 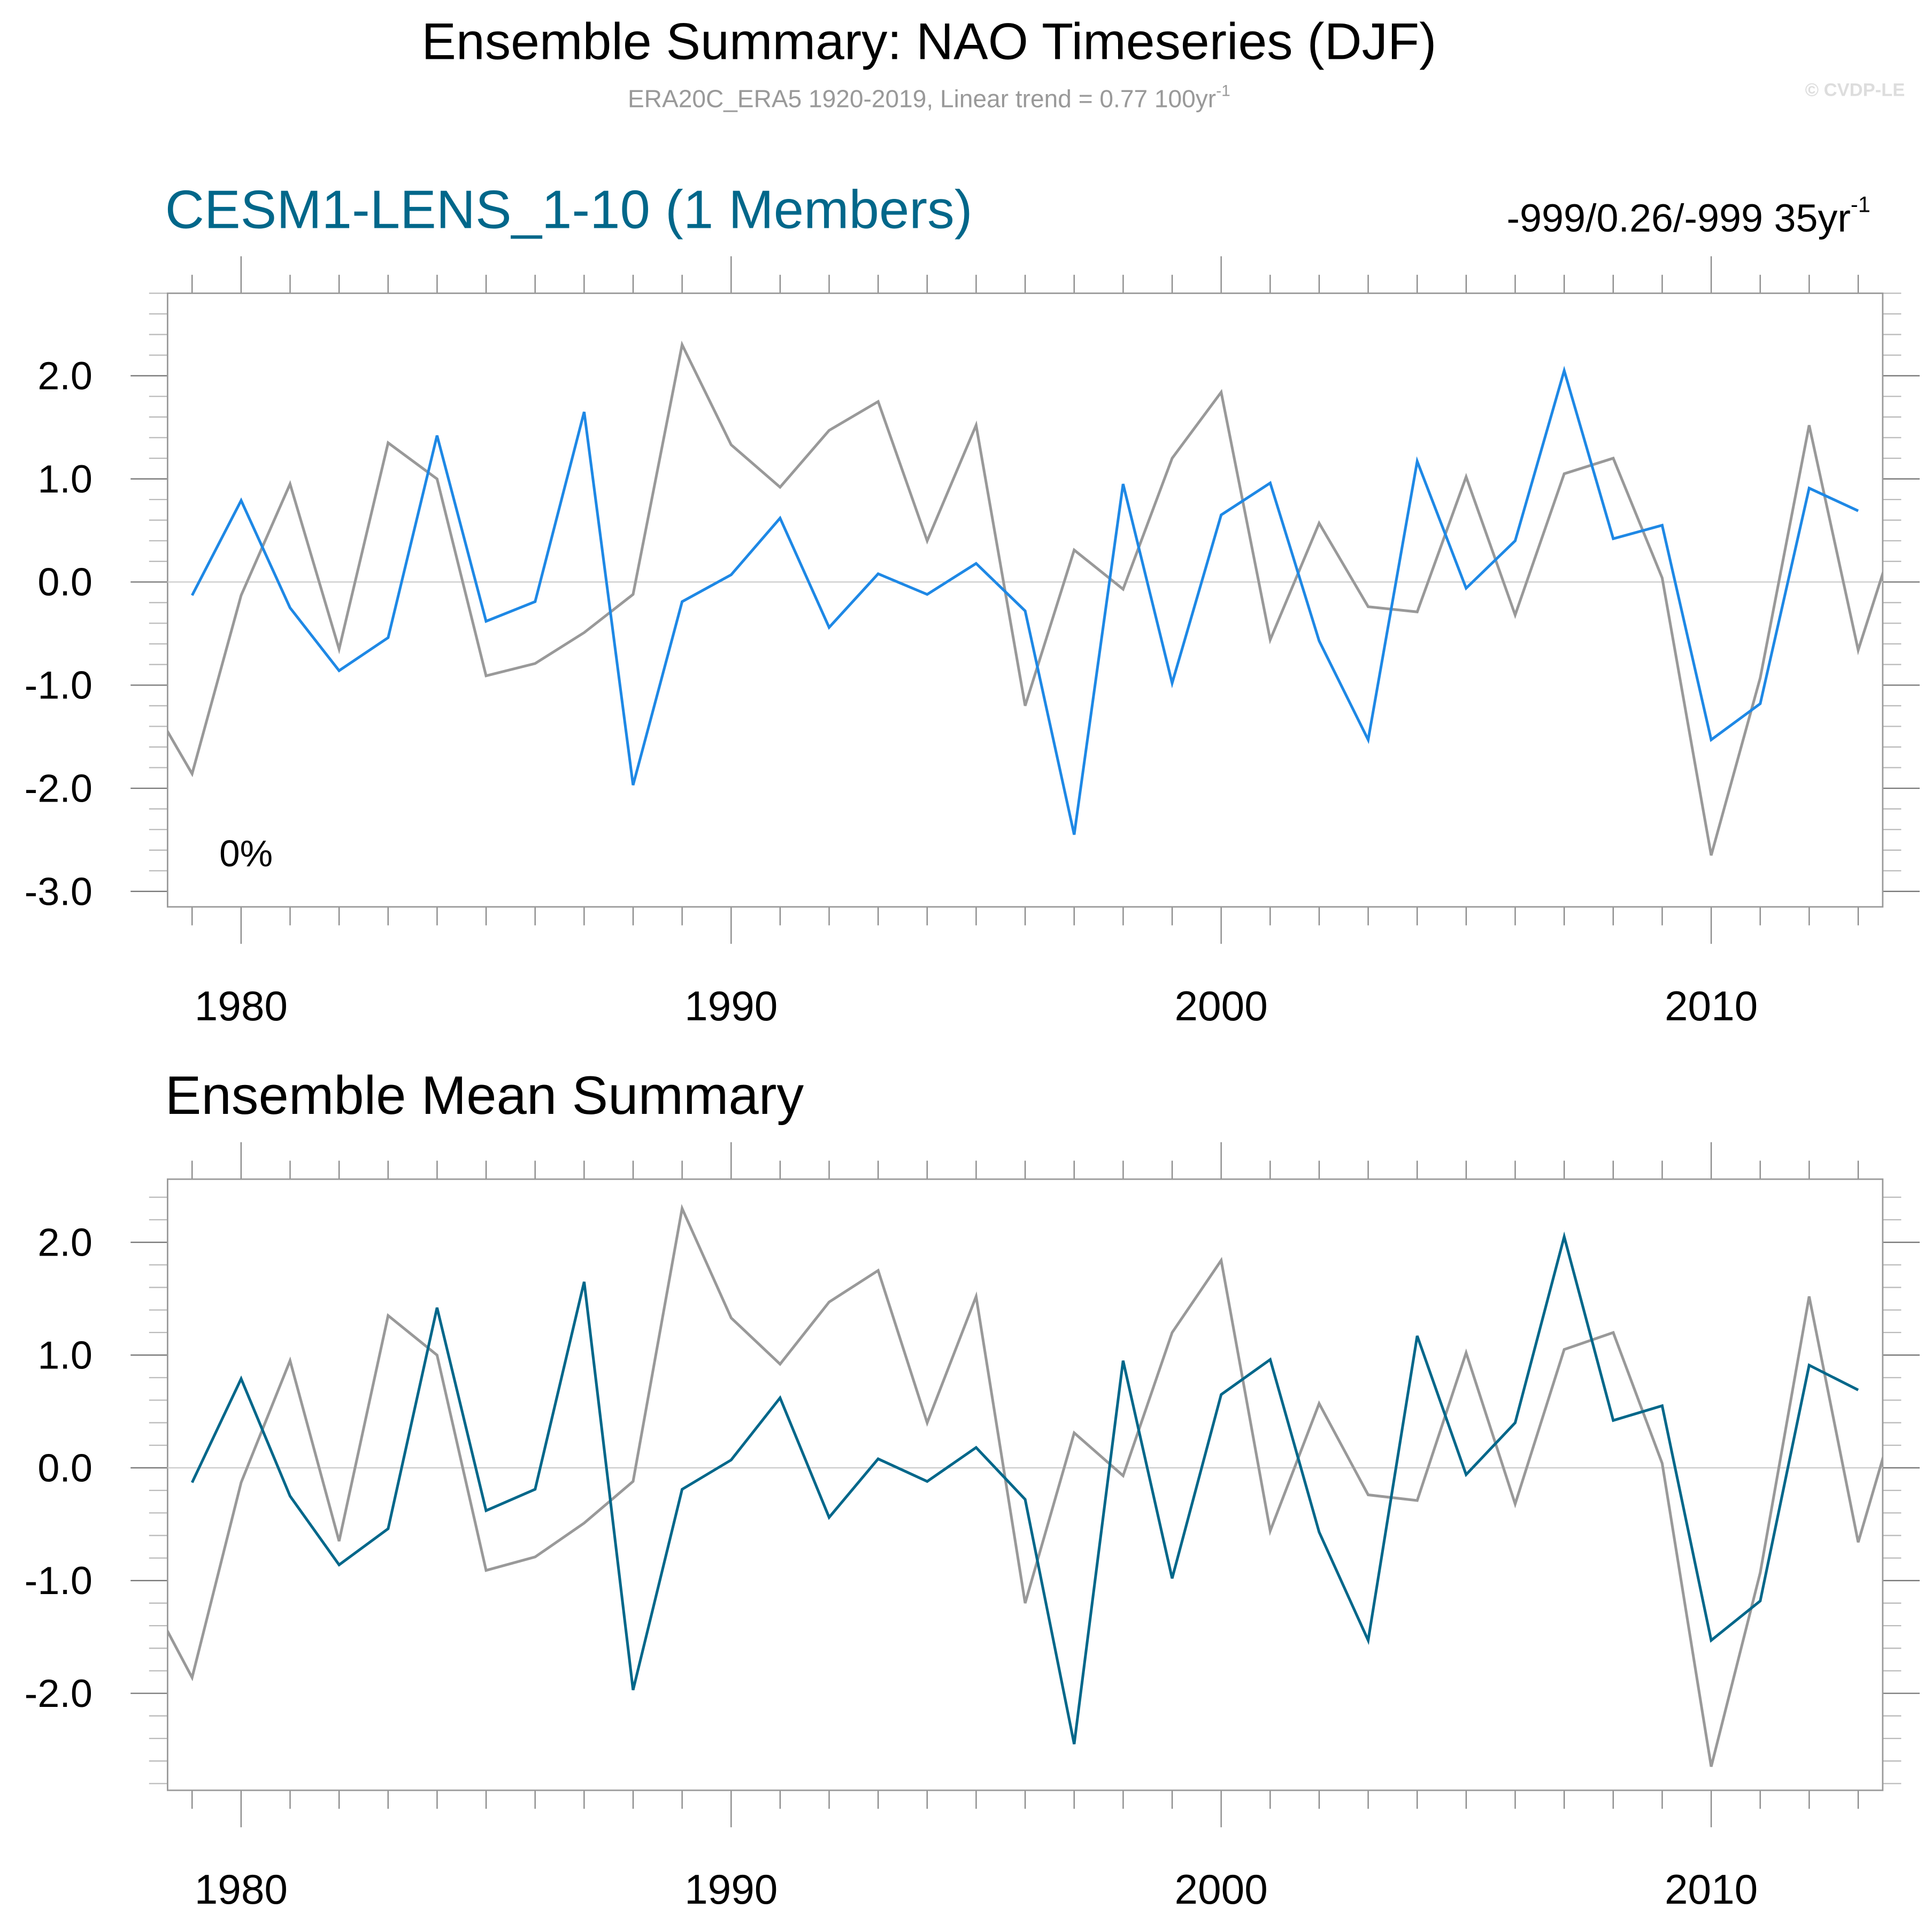 I want to click on y-tick-label: -3.0, so click(x=59, y=891).